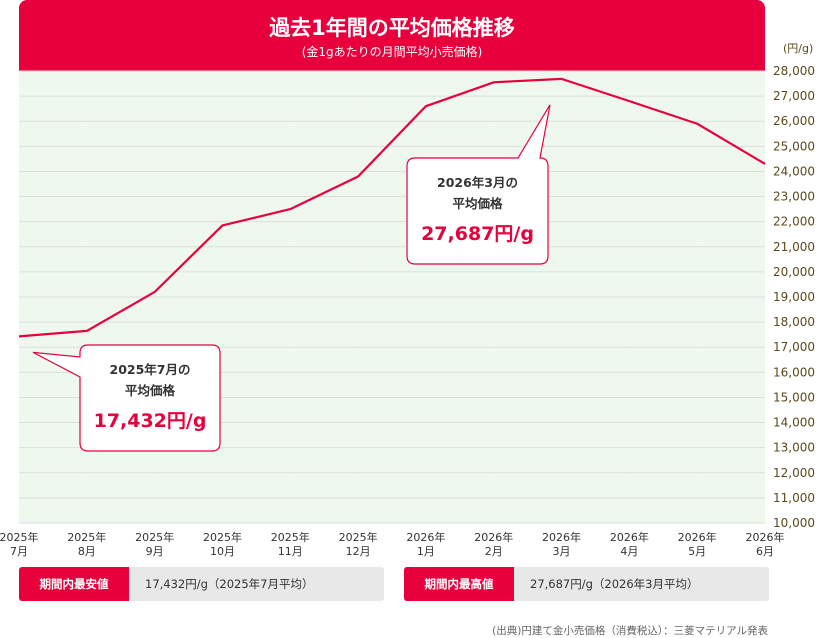  Describe the element at coordinates (562, 551) in the screenshot. I see `x-tick-month: 3月` at that location.